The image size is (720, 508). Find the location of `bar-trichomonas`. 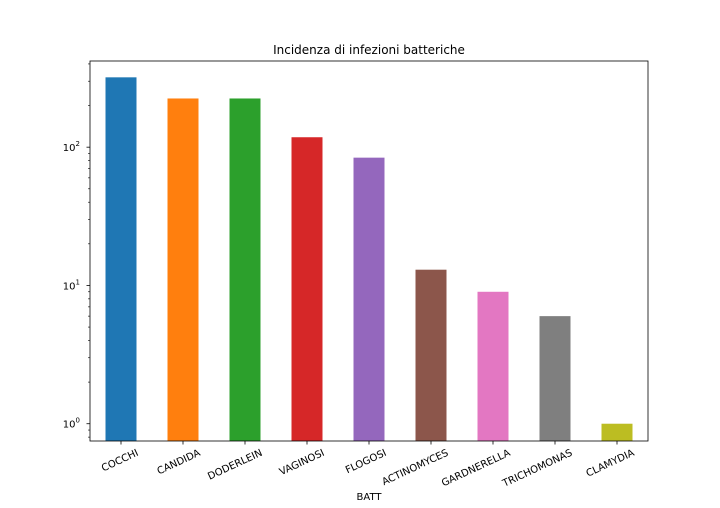

bar-trichomonas is located at coordinates (555, 378).